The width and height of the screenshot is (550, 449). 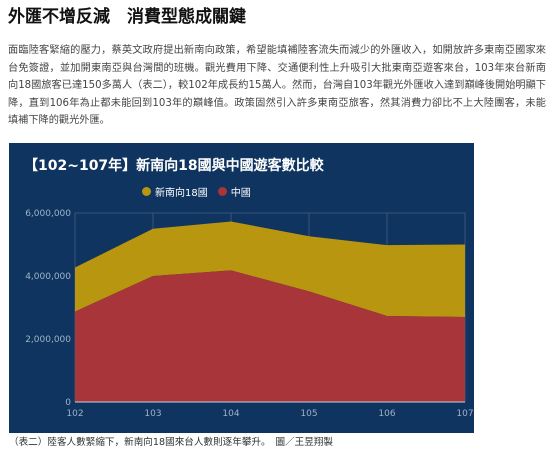 What do you see at coordinates (127, 17) in the screenshot?
I see `article-heading: 外匯不增反減 消費型態成關鍵` at bounding box center [127, 17].